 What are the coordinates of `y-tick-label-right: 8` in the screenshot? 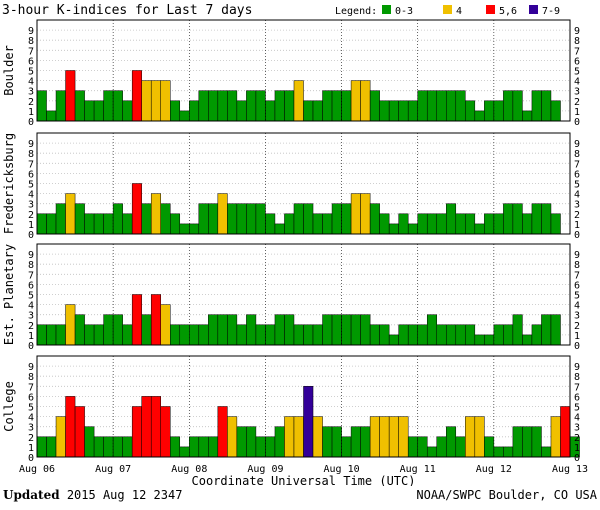 It's located at (577, 377).